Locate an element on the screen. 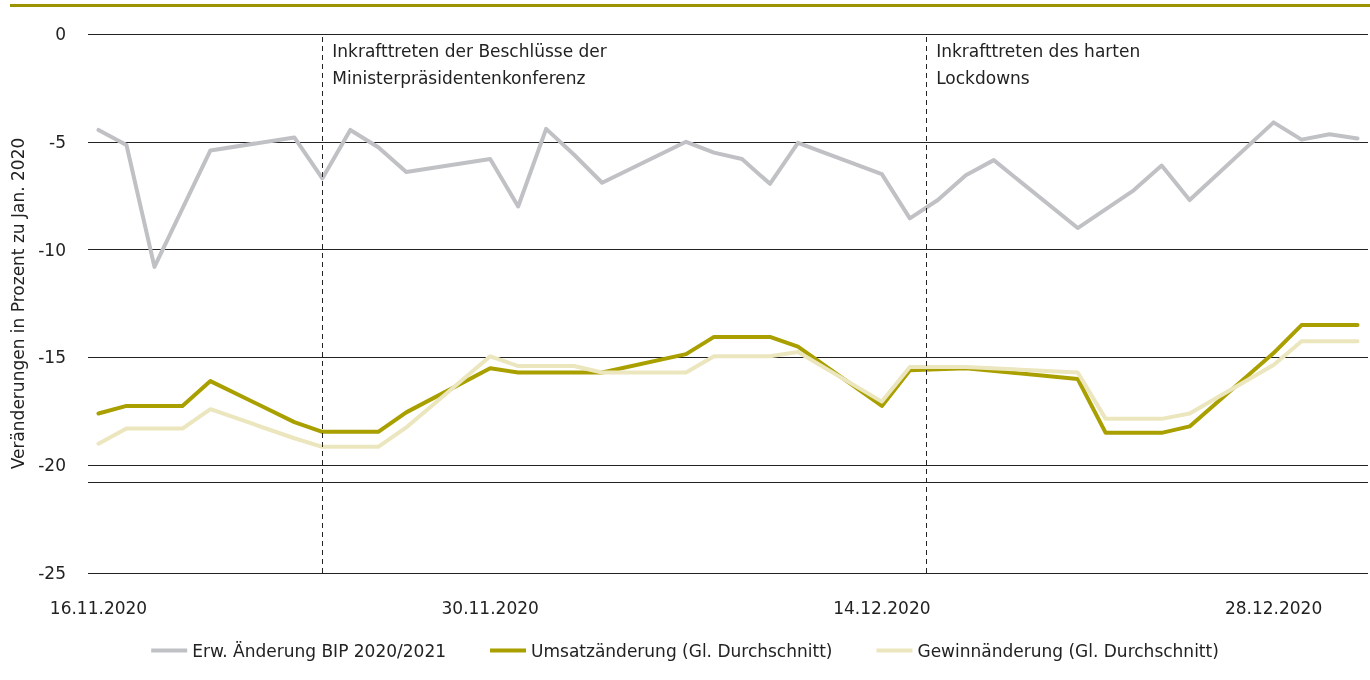 This screenshot has width=1370, height=680. y-axis-title: Veränderungen in Prozent zu Jan. 2020 is located at coordinates (17, 303).